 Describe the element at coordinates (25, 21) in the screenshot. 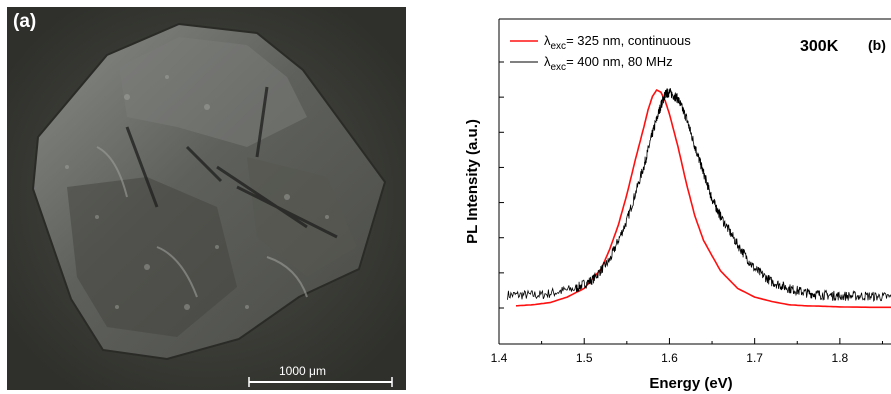

I see `panel-a-label: (a)` at that location.